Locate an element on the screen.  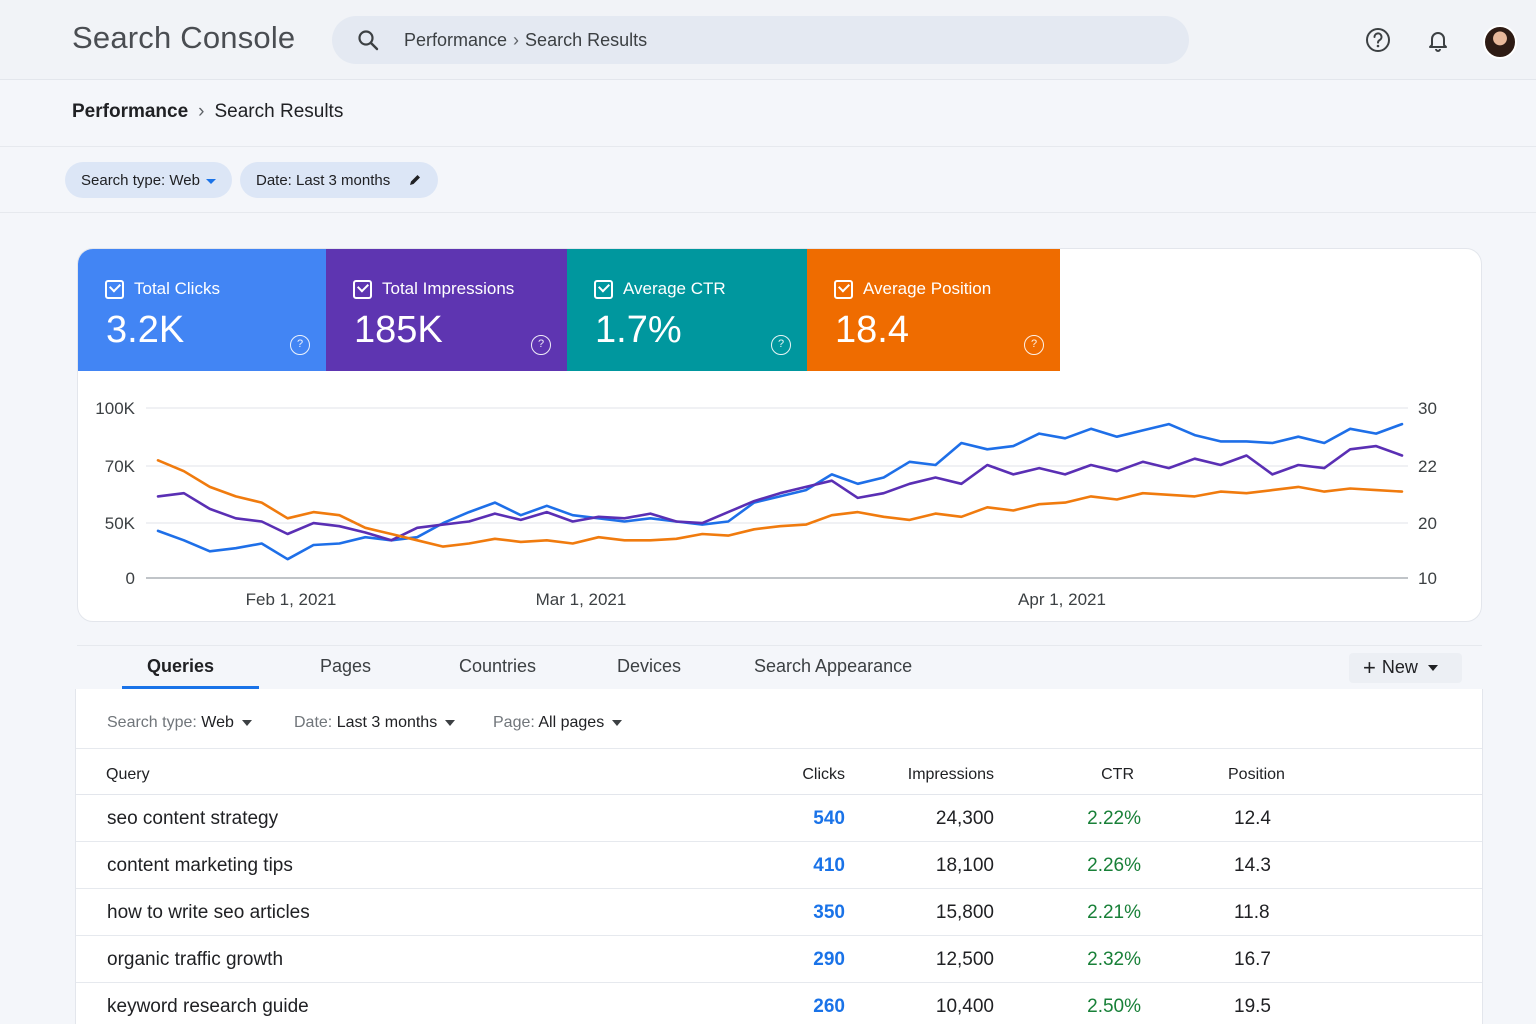
ctr-cell: 2.32% is located at coordinates (1114, 959).